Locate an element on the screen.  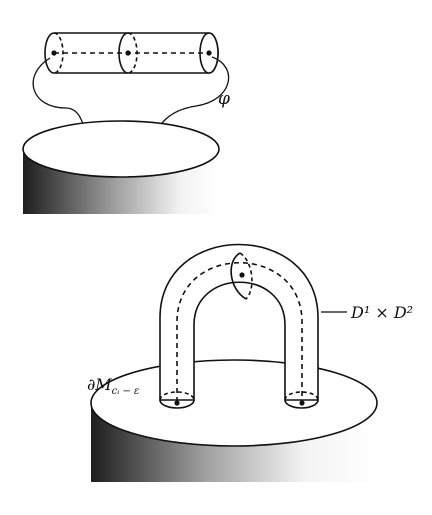
d1xd2-label: D¹ × D² is located at coordinates (381, 312).